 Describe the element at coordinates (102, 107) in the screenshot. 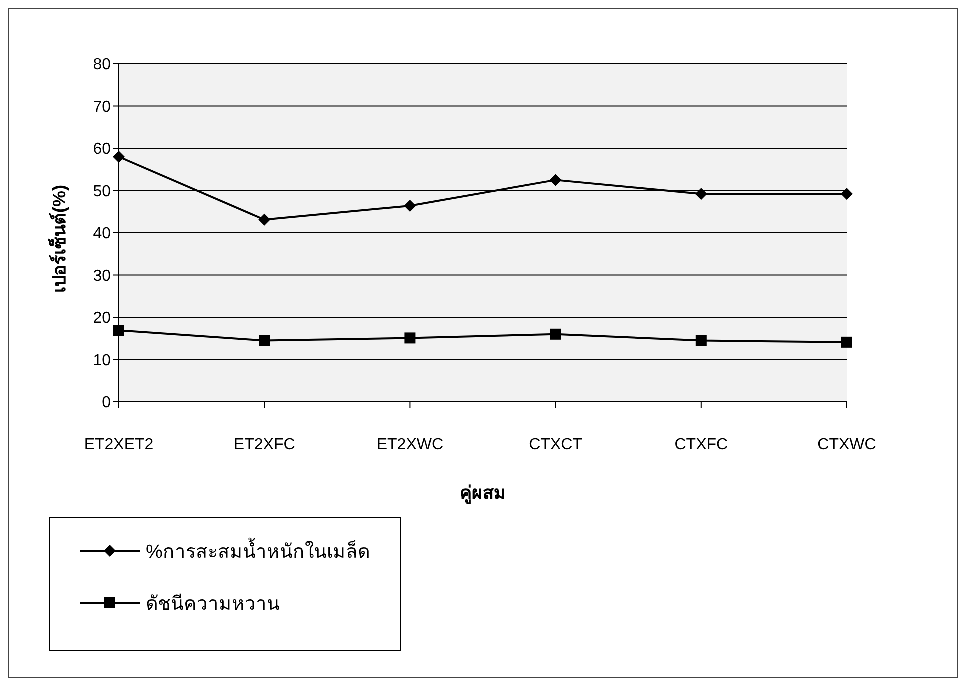

I see `y-tick-label: 70` at that location.